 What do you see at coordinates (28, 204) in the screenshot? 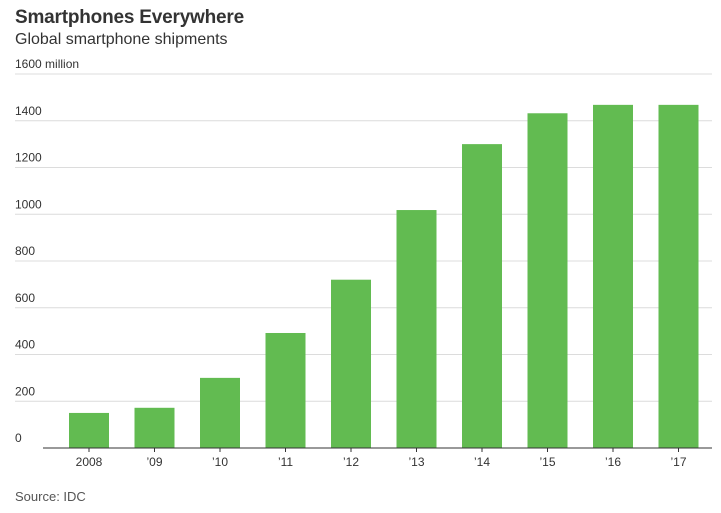
I see `y-tick-label: 1000` at bounding box center [28, 204].